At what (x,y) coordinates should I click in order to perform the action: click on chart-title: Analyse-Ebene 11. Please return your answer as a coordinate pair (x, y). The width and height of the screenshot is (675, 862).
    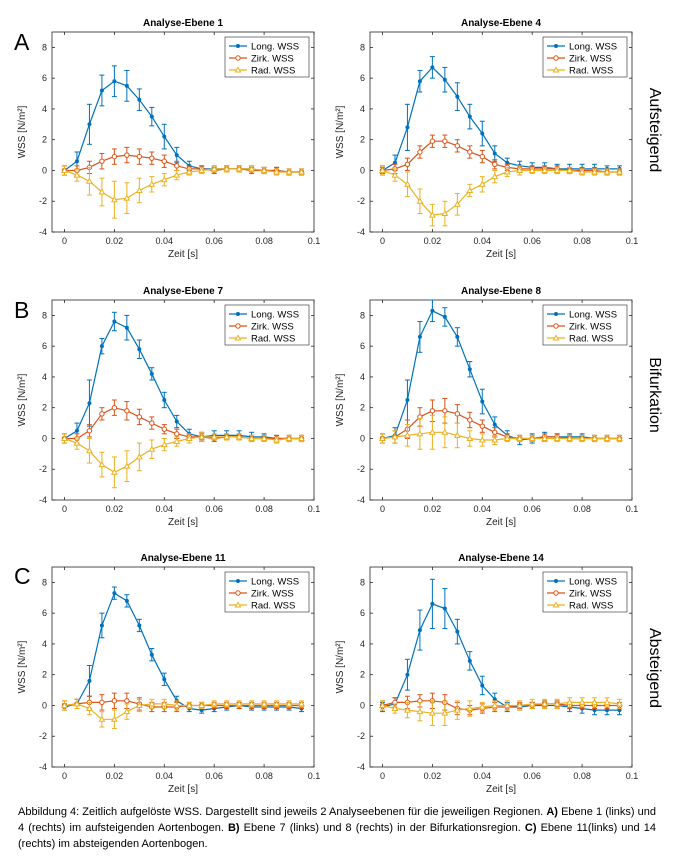
    Looking at the image, I should click on (182, 558).